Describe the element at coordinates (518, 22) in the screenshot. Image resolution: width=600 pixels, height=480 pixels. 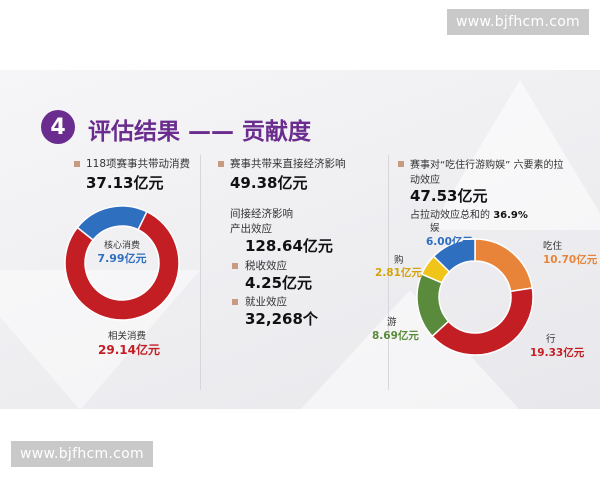
I see `watermark-top: www.bjfhcm.com` at that location.